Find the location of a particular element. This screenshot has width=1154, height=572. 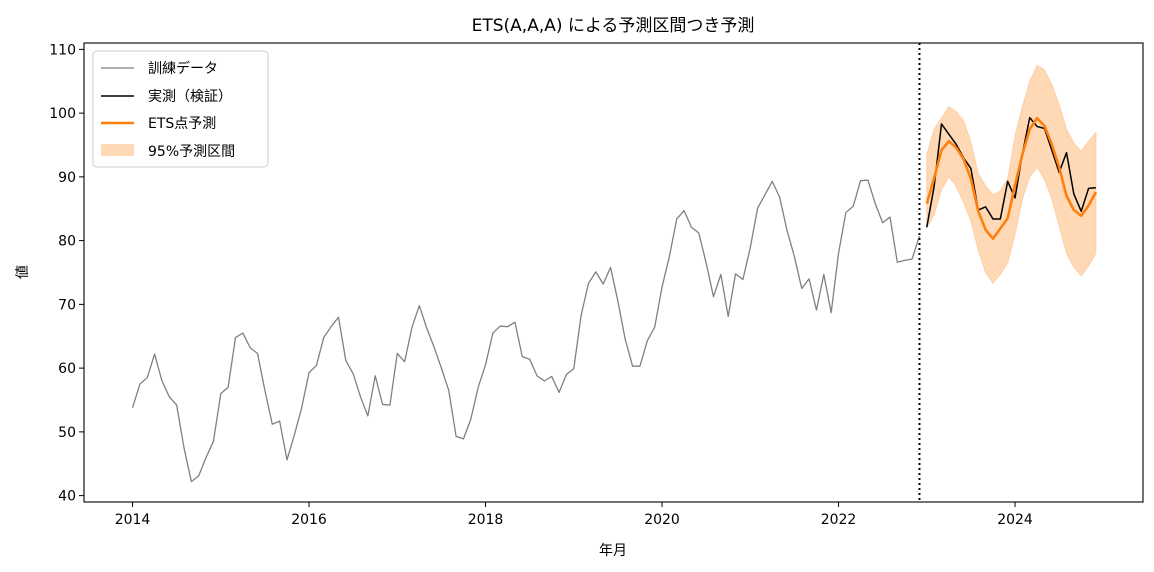

y-tick-label: 70 is located at coordinates (67, 305).